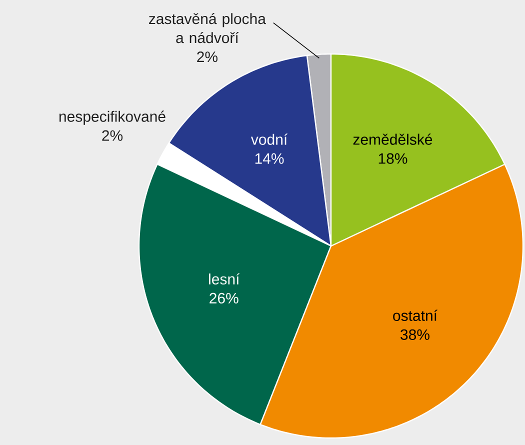 This screenshot has width=525, height=445. What do you see at coordinates (415, 315) in the screenshot?
I see `slice-label: ostatní` at bounding box center [415, 315].